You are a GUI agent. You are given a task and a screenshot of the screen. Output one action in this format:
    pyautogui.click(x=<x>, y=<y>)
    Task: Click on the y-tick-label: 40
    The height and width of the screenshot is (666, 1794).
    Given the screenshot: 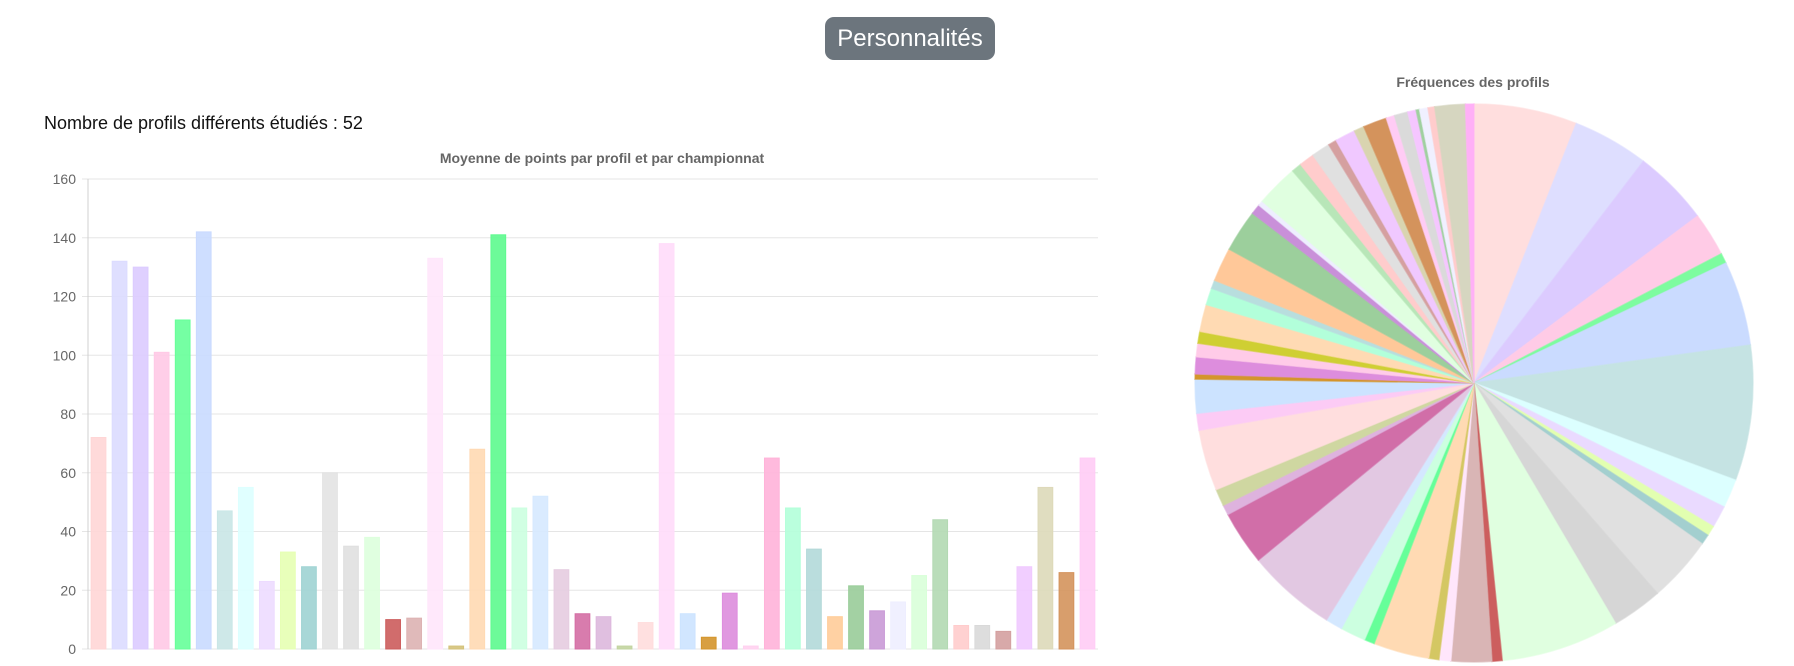 What is the action you would take?
    pyautogui.click(x=68, y=532)
    